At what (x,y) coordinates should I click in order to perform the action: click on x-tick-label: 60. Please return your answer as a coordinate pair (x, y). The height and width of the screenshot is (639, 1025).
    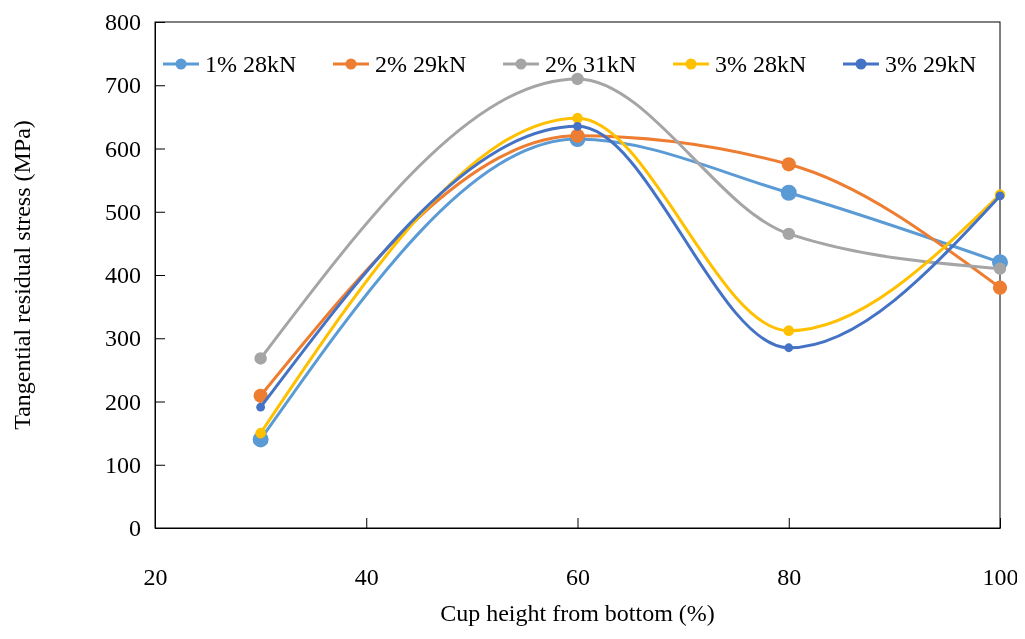
    Looking at the image, I should click on (578, 577).